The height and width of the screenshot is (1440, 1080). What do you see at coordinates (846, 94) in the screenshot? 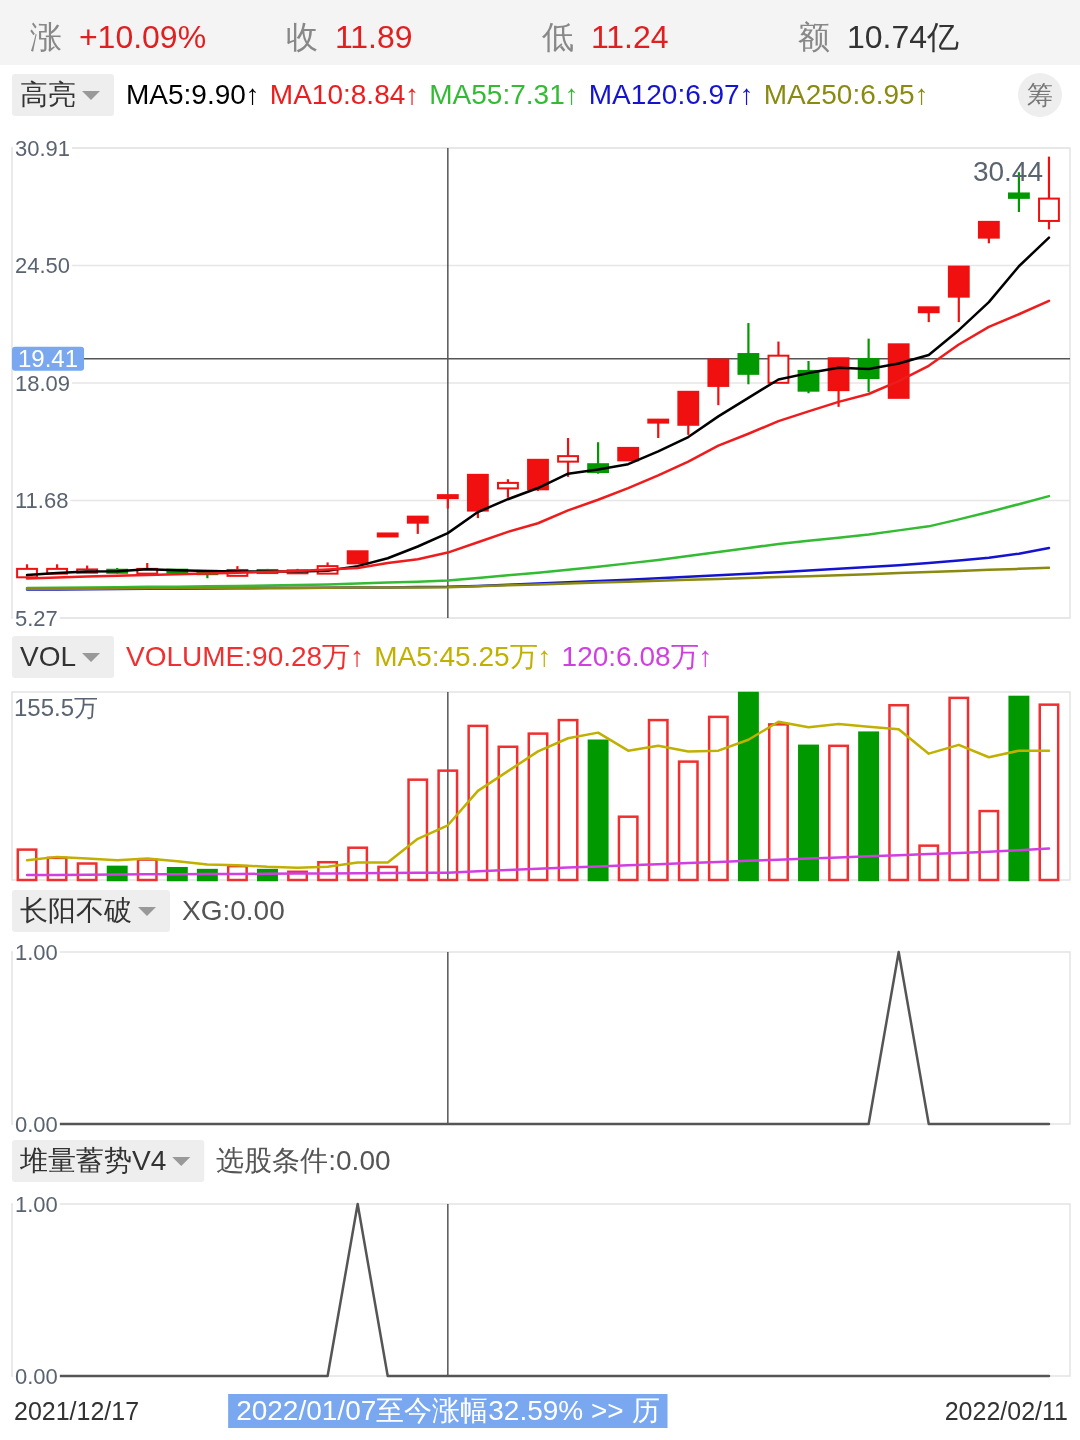
I see `text: MA250:6.95↑` at bounding box center [846, 94].